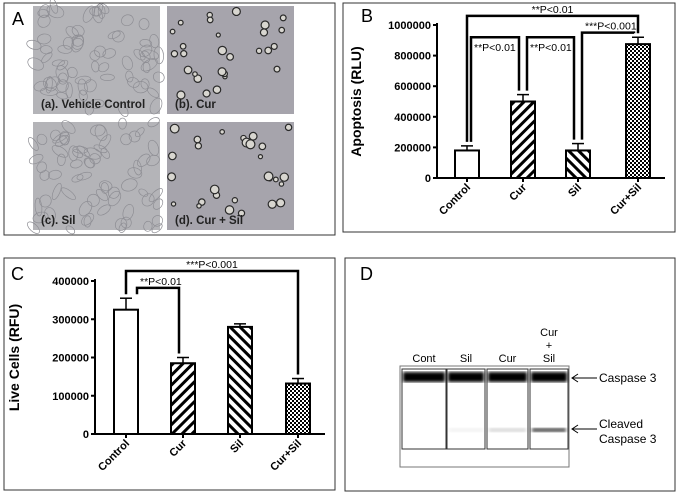 The image size is (678, 499). What do you see at coordinates (17, 274) in the screenshot?
I see `panel-c-label: C` at bounding box center [17, 274].